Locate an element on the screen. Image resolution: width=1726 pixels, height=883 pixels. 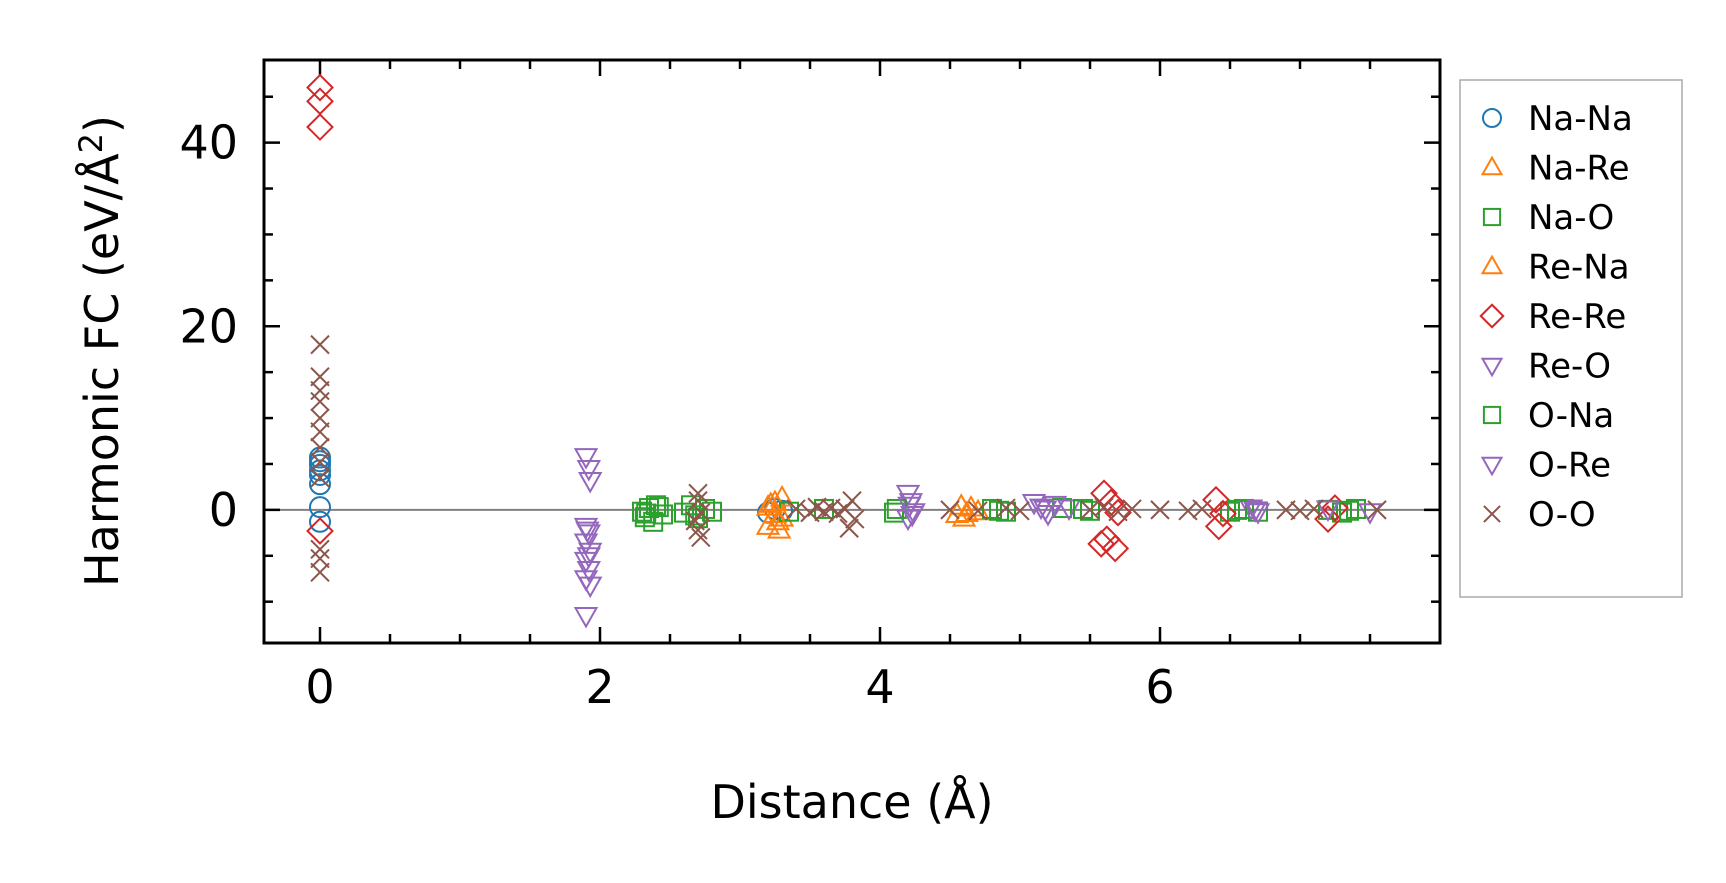
legend-label-re-o: Re-O is located at coordinates (1569, 367).